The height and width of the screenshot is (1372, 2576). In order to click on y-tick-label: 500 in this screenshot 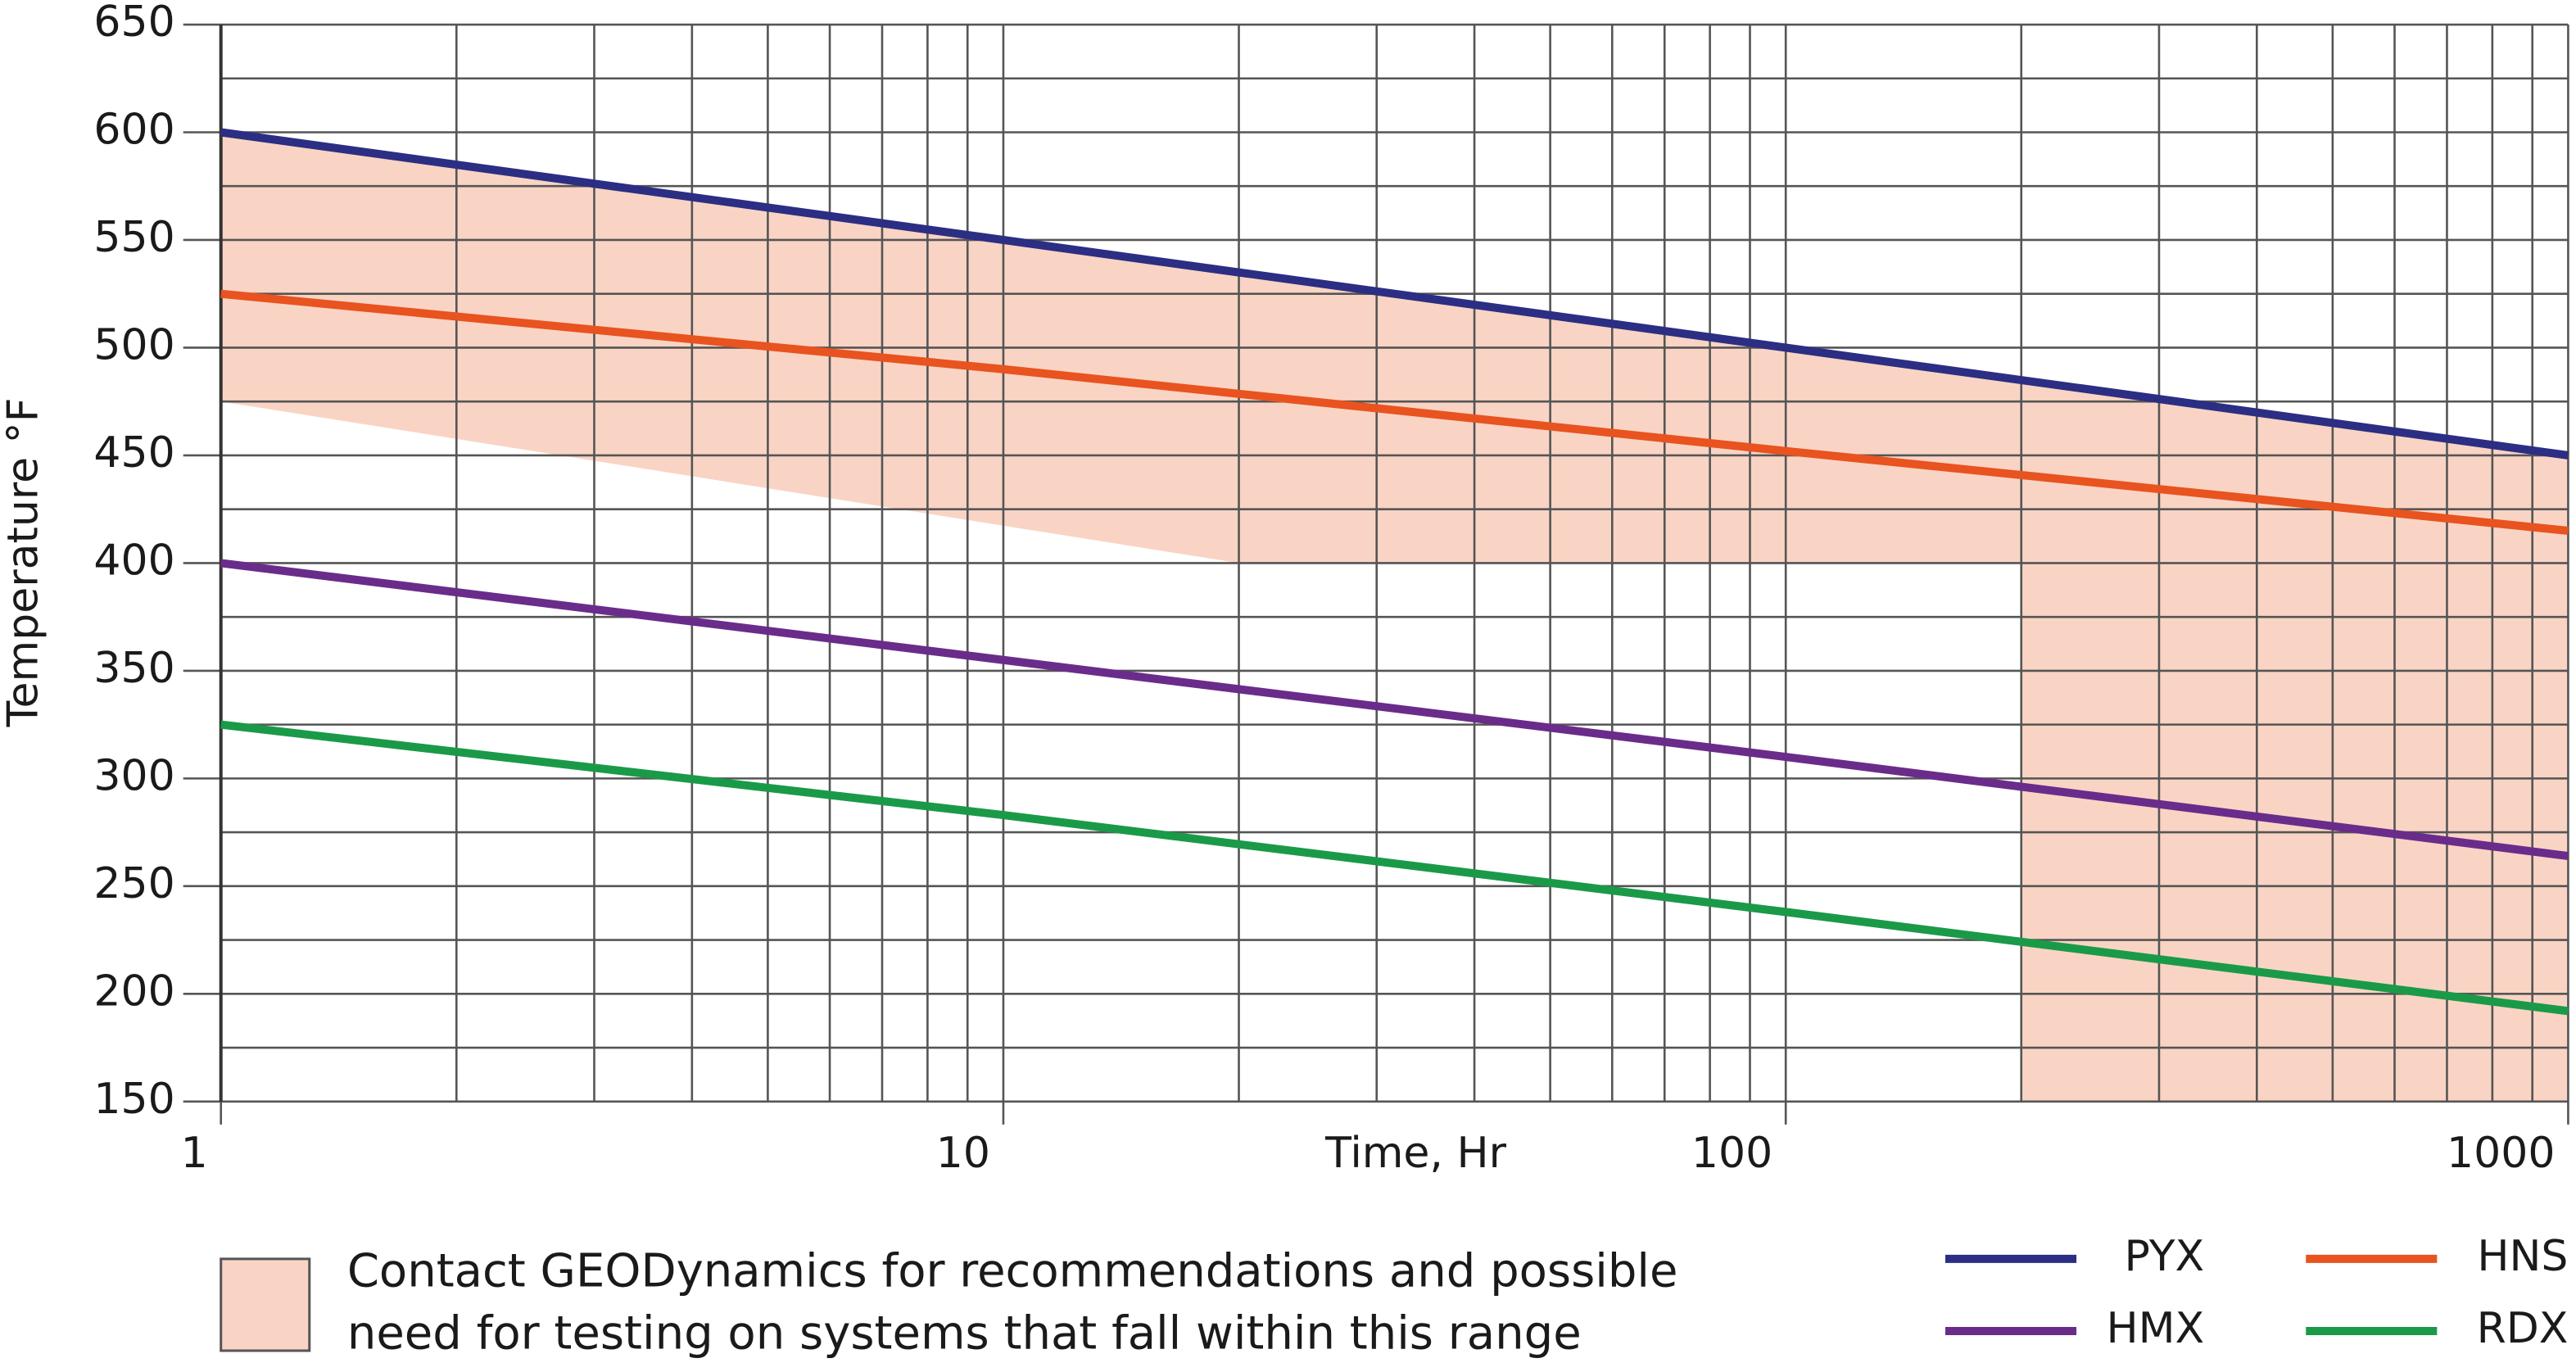, I will do `click(133, 344)`.